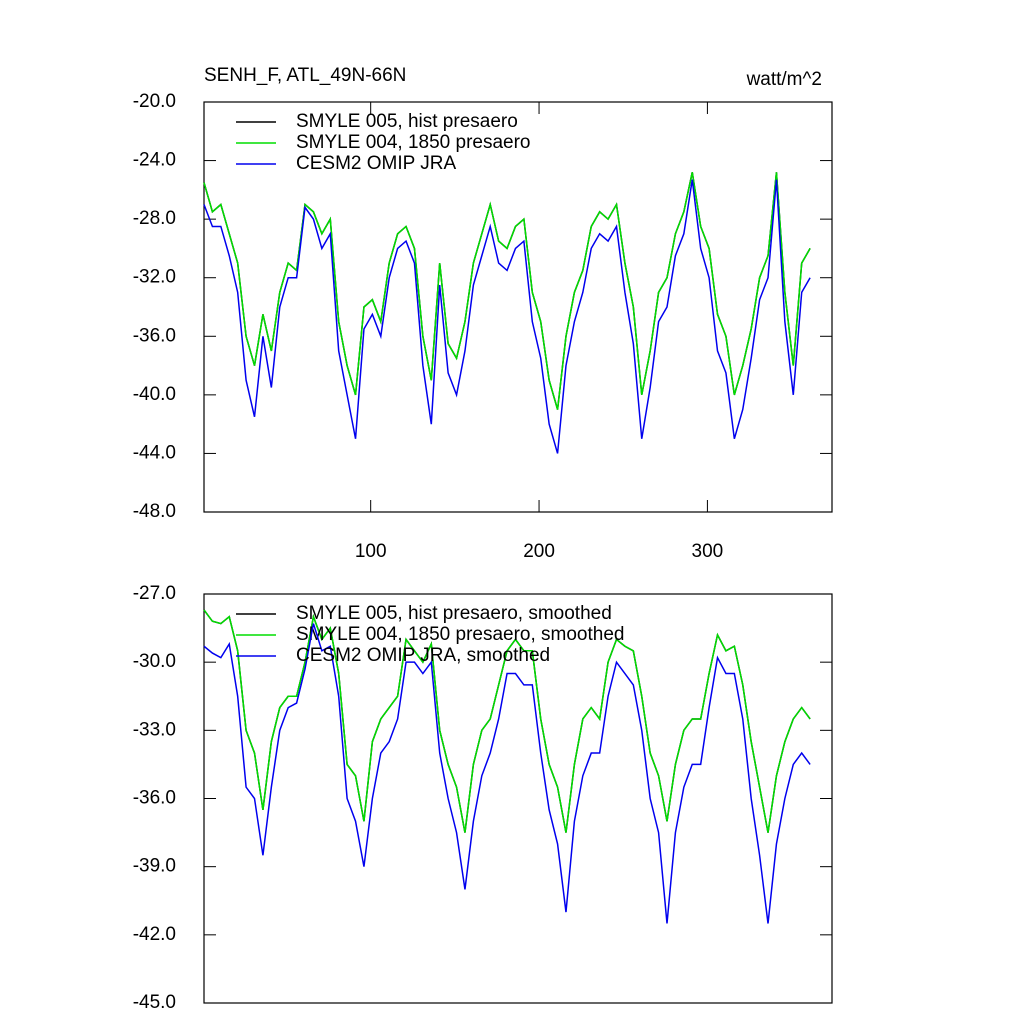  Describe the element at coordinates (460, 634) in the screenshot. I see `legend-label: SMYLE 004, 1850 presaero, smoothed` at that location.